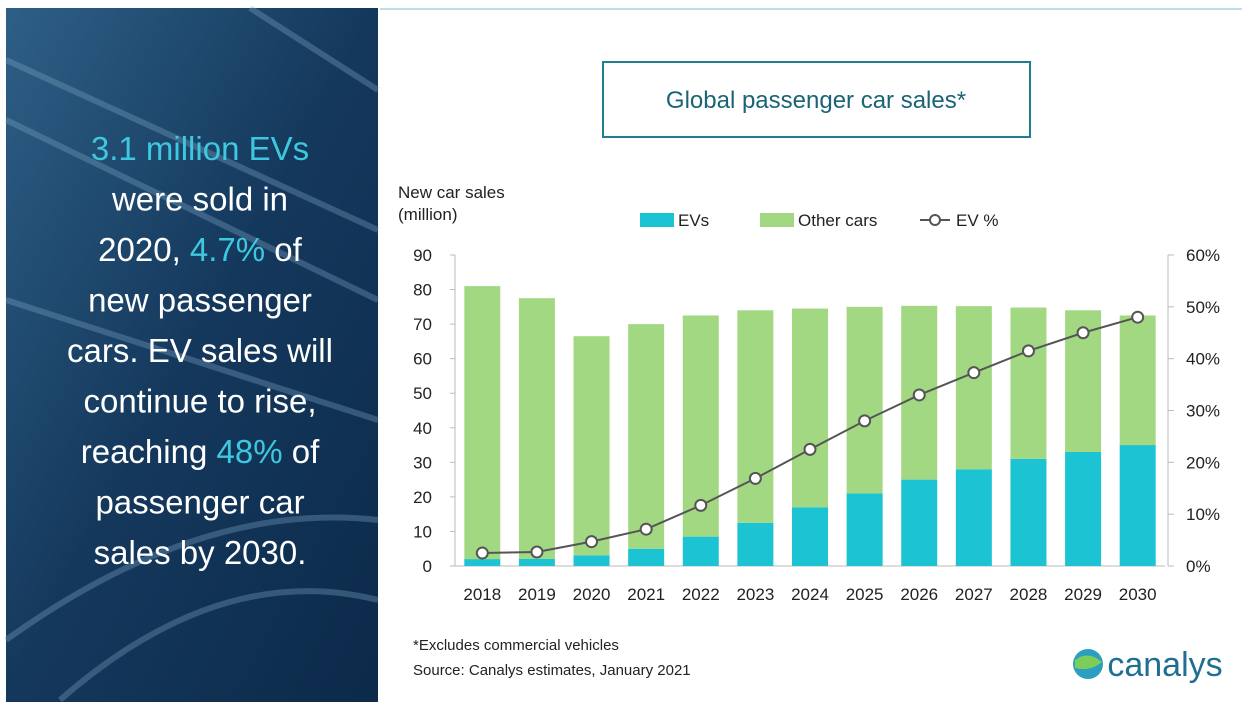  I want to click on footnote: *Excludes commercial vehicles, so click(516, 645).